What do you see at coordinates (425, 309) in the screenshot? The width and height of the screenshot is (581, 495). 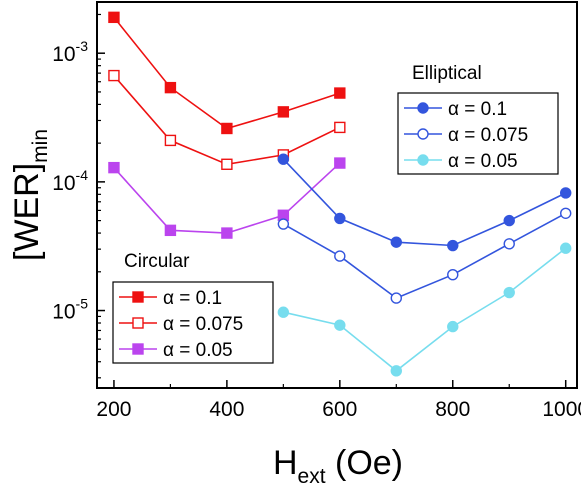 I see `elliptical-series-5-line` at bounding box center [425, 309].